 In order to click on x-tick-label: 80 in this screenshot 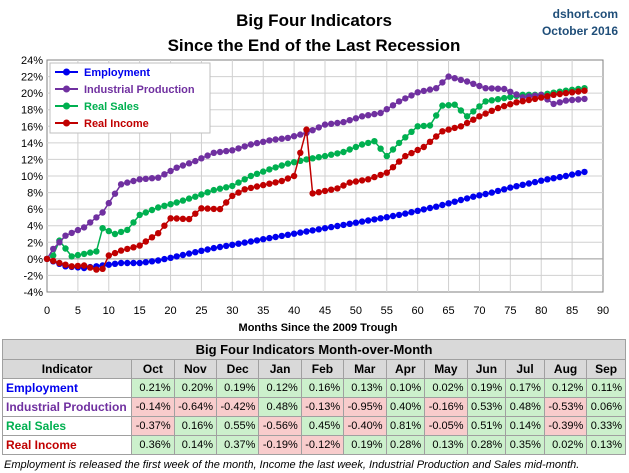, I will do `click(541, 311)`.